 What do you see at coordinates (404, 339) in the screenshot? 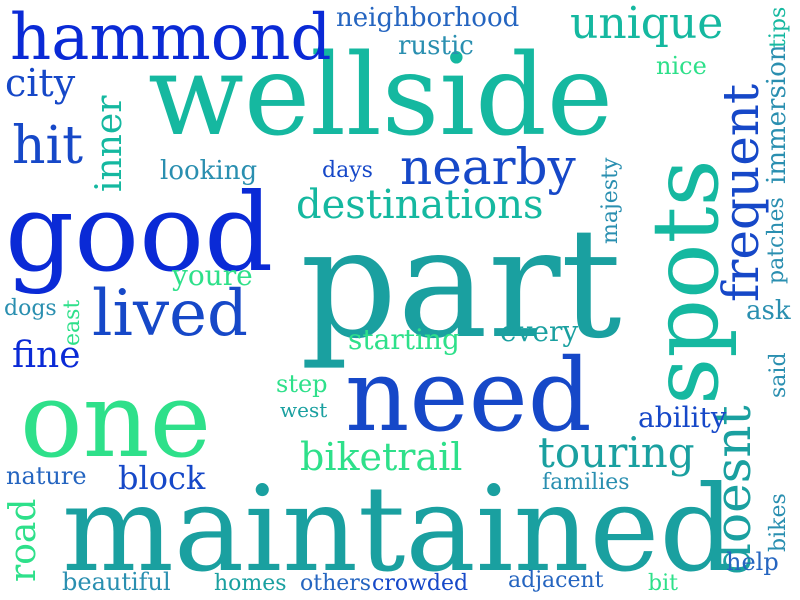
I see `word-starting: starting` at bounding box center [404, 339].